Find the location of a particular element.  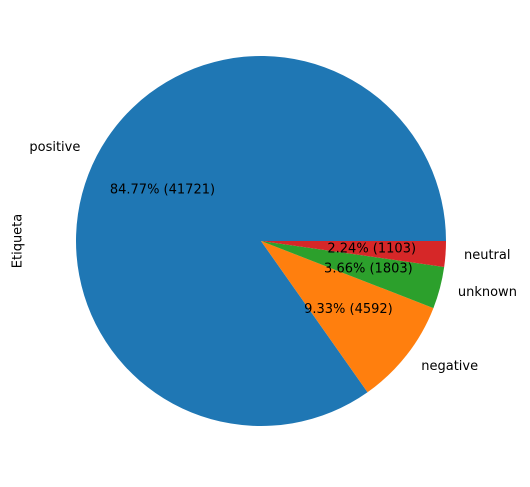

slice-label-unknown: unknown is located at coordinates (487, 292).